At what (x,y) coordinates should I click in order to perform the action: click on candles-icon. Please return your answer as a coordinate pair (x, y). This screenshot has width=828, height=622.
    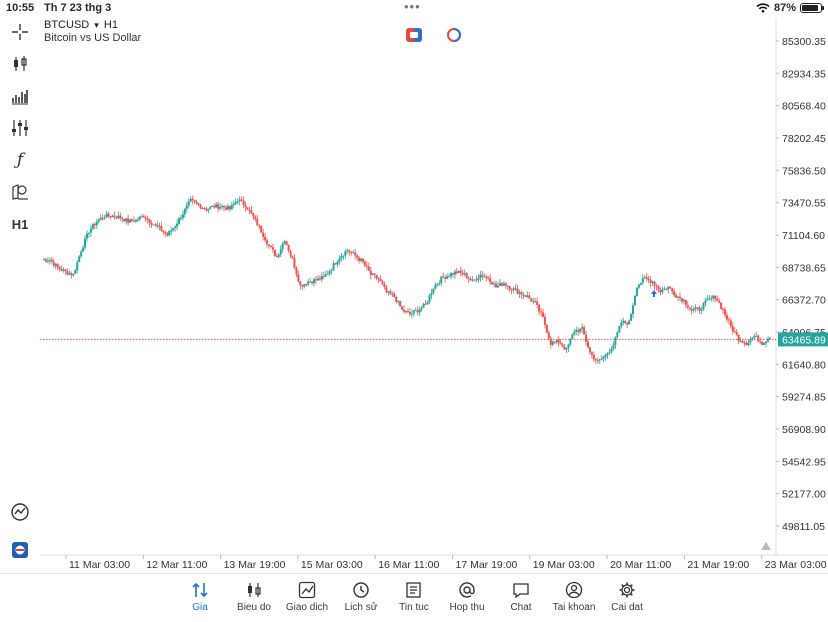
    Looking at the image, I should click on (254, 590).